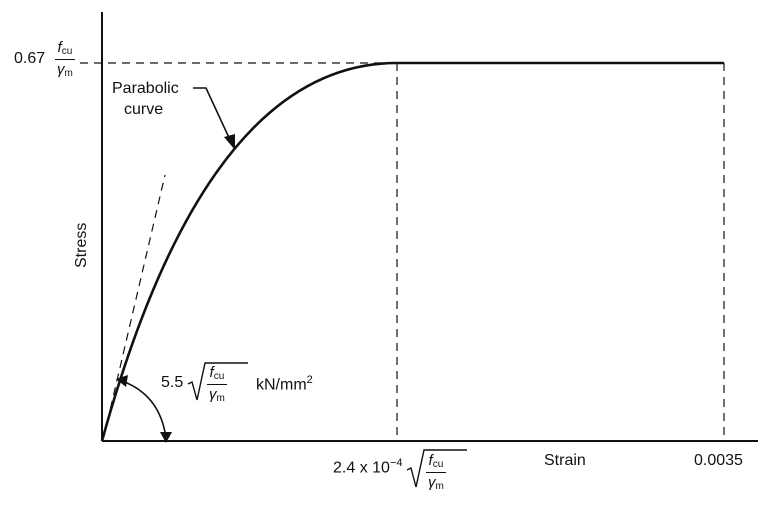  I want to click on peak-stress-coefficient: 0.67, so click(30, 58).